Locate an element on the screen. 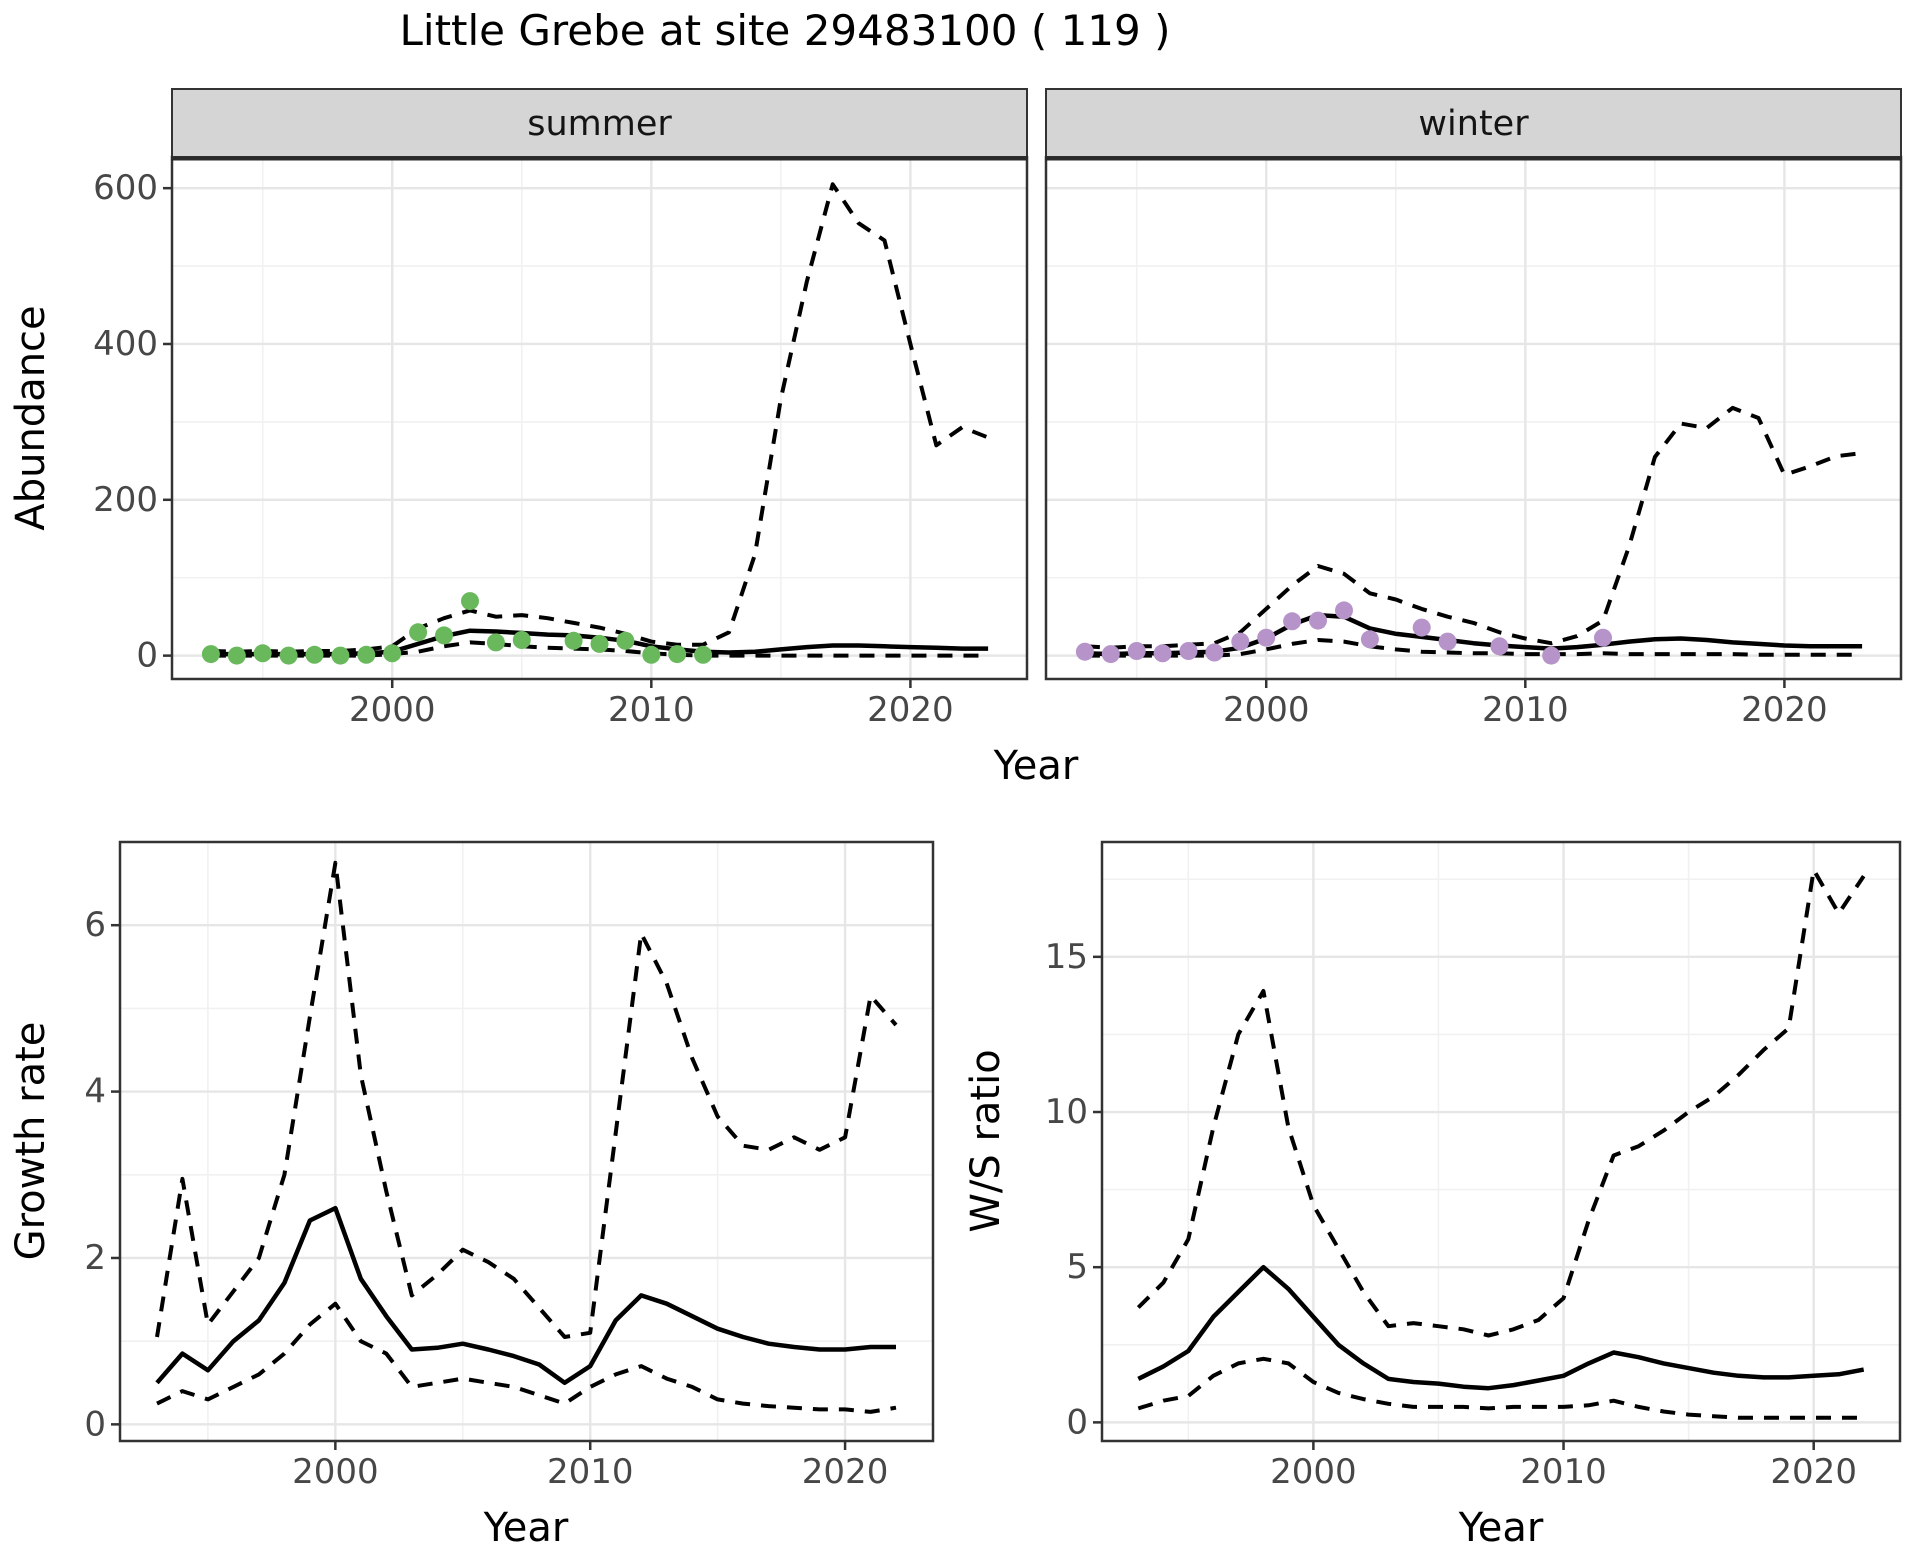  y-axis-title-ws-ratio: W/S ratio is located at coordinates (986, 1140).